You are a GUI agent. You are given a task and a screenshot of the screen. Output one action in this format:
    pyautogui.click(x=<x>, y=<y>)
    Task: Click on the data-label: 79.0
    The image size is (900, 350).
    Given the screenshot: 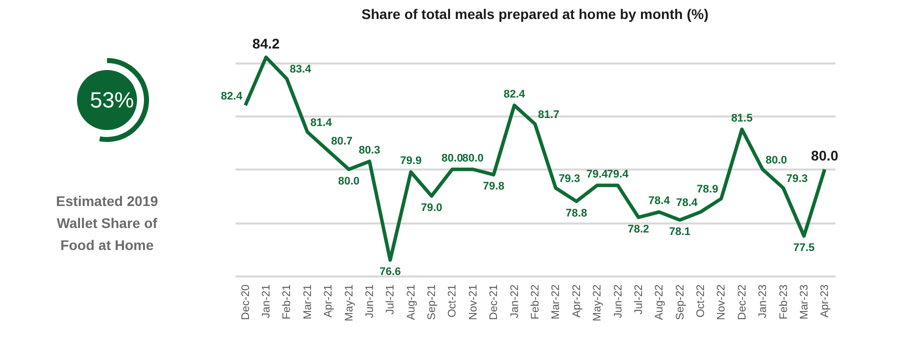 What is the action you would take?
    pyautogui.click(x=431, y=208)
    